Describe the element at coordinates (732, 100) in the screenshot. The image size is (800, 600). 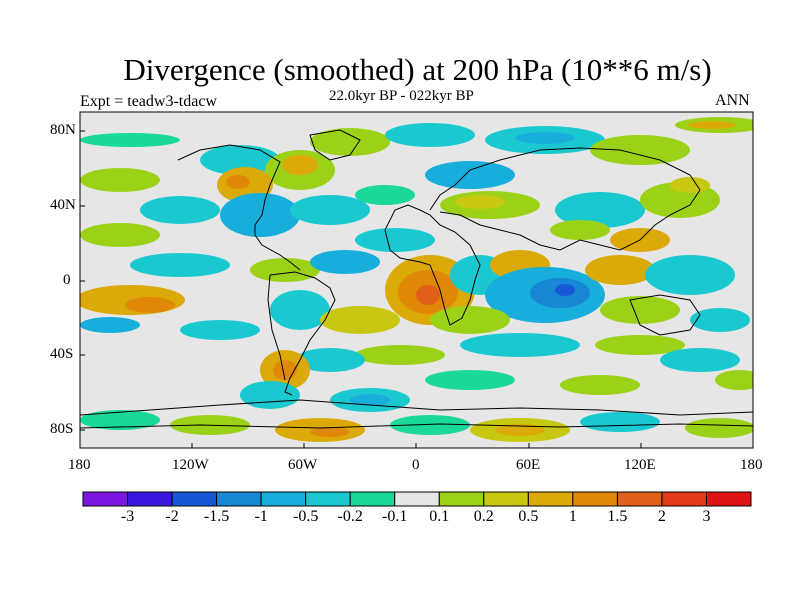
I see `season-label: ANN` at that location.